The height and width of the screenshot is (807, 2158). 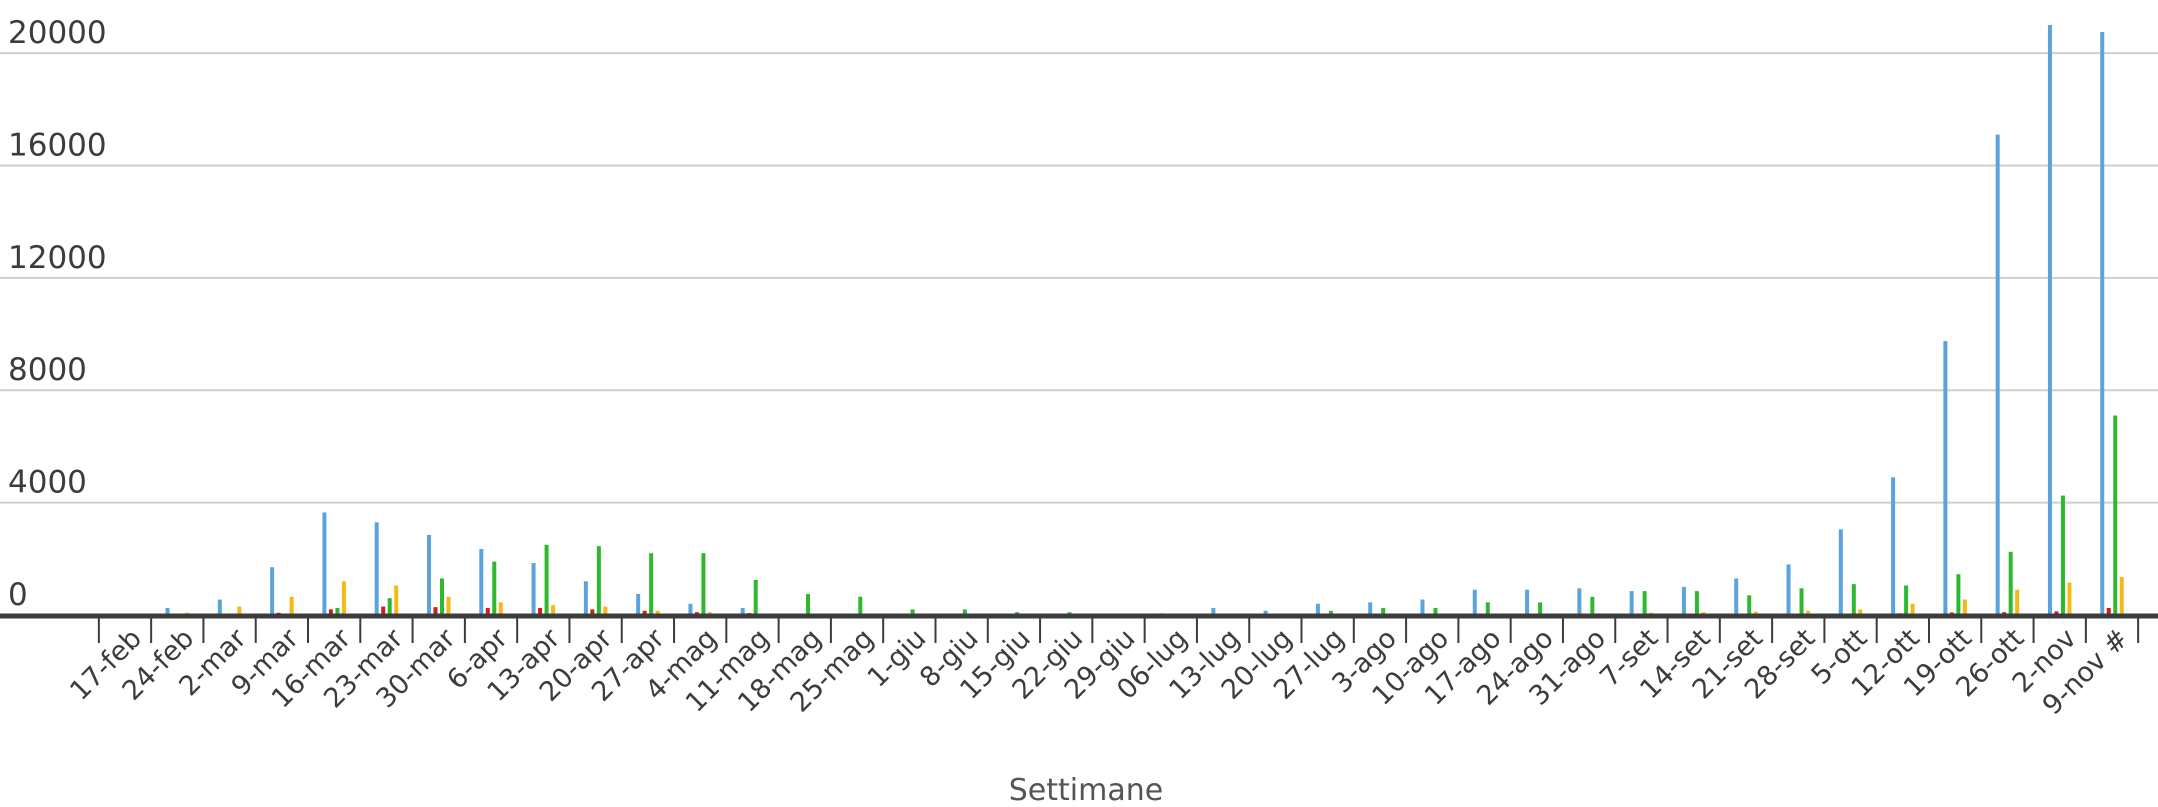 I want to click on bar-s3-28-set, so click(x=1801, y=601).